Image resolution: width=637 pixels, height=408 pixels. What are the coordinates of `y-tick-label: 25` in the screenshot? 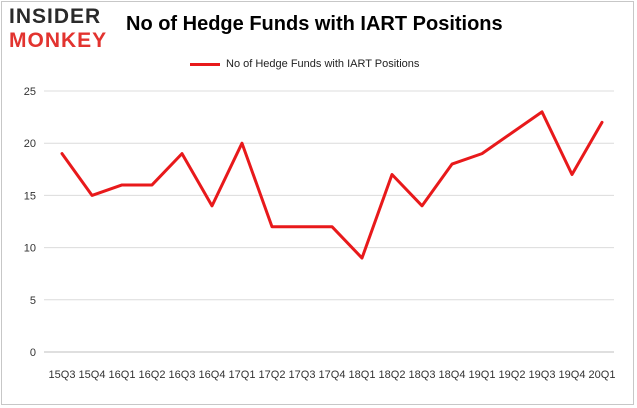 It's located at (30, 92).